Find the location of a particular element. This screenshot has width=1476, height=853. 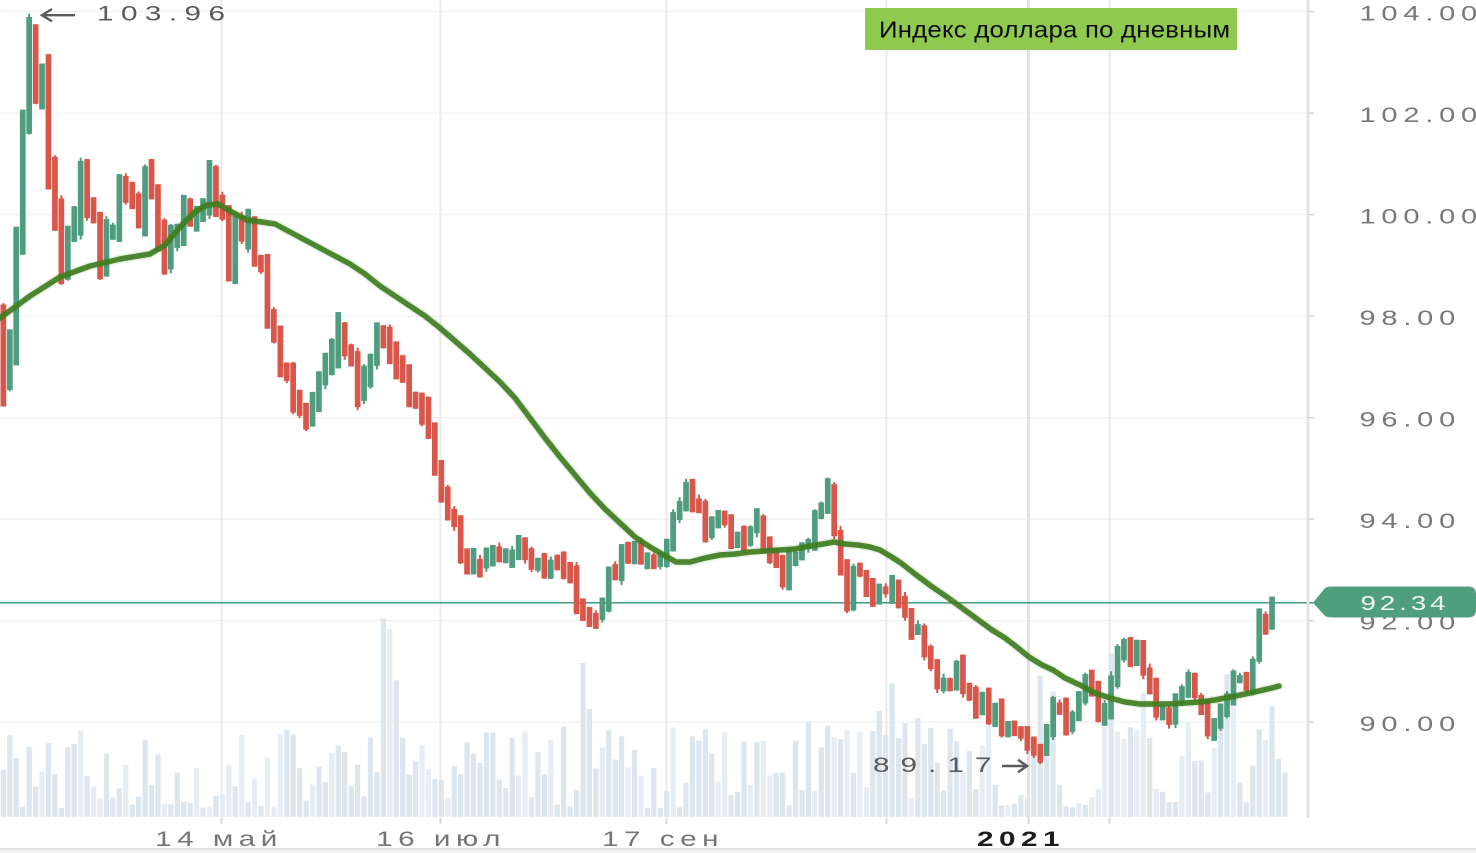

svg-text: 98.00 is located at coordinates (1410, 318).